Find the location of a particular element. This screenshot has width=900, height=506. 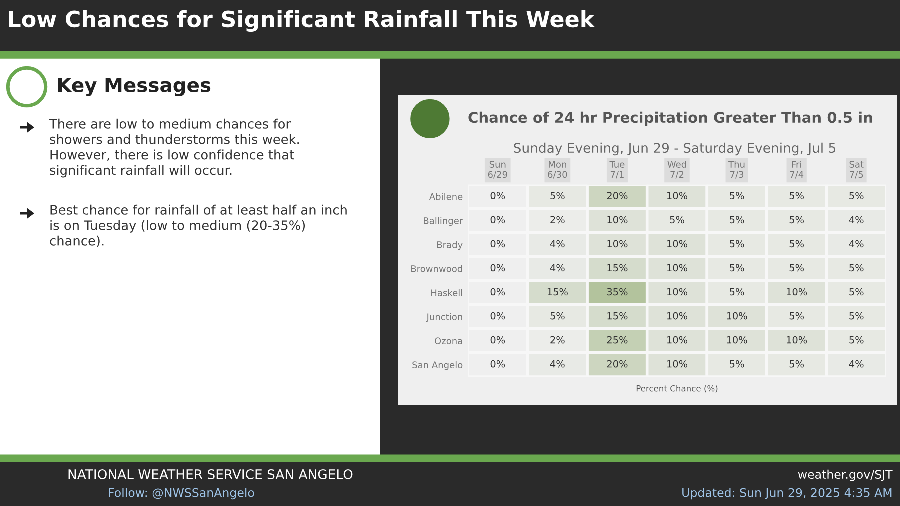

text: Best chance for rainfall of at least half an inch is on Tuesday (low to medium (20-35%) chance). is located at coordinates (198, 226).